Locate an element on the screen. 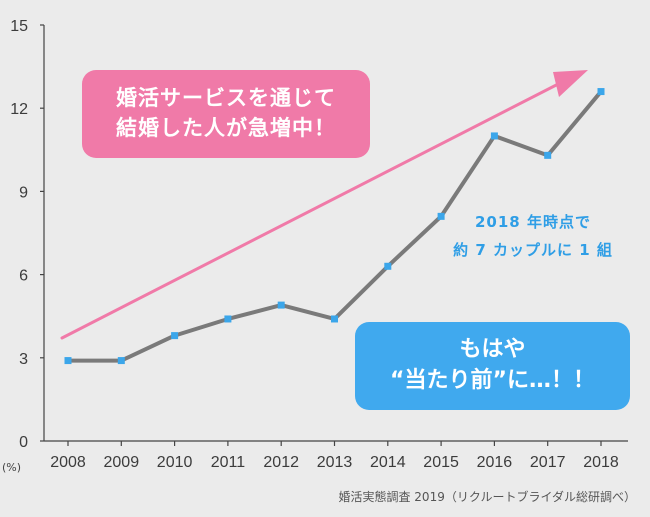  data-point-2014 is located at coordinates (388, 266).